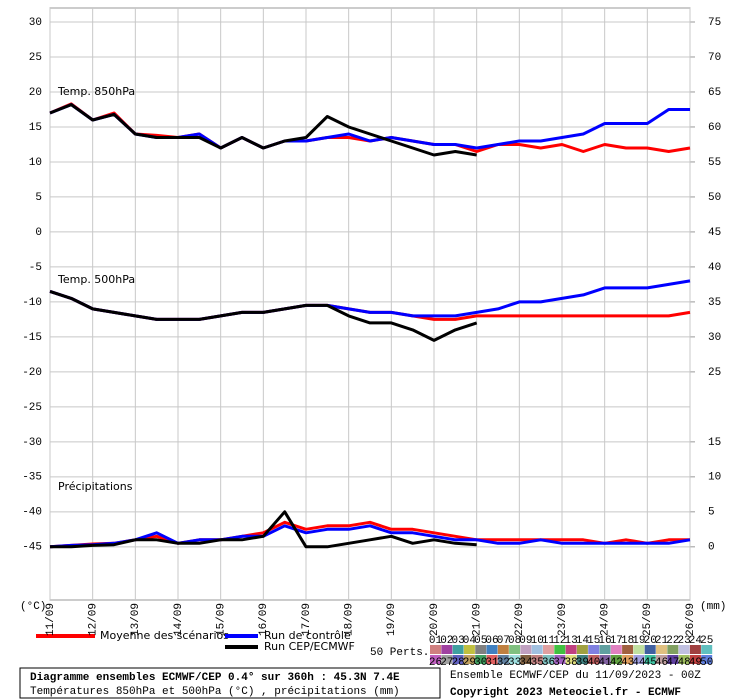 The image size is (740, 700). I want to click on perturbation-label: 40, so click(593, 663).